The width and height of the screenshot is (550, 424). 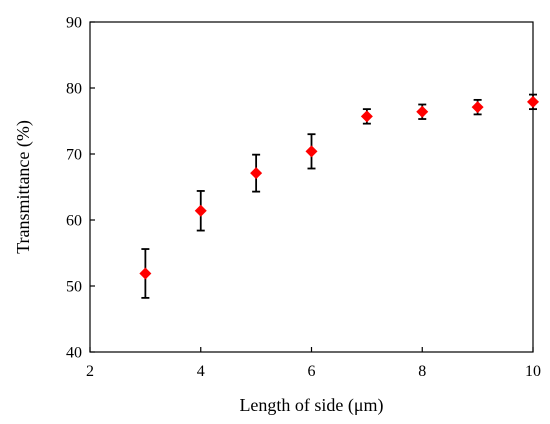 What do you see at coordinates (533, 371) in the screenshot?
I see `x-tick-label: 10` at bounding box center [533, 371].